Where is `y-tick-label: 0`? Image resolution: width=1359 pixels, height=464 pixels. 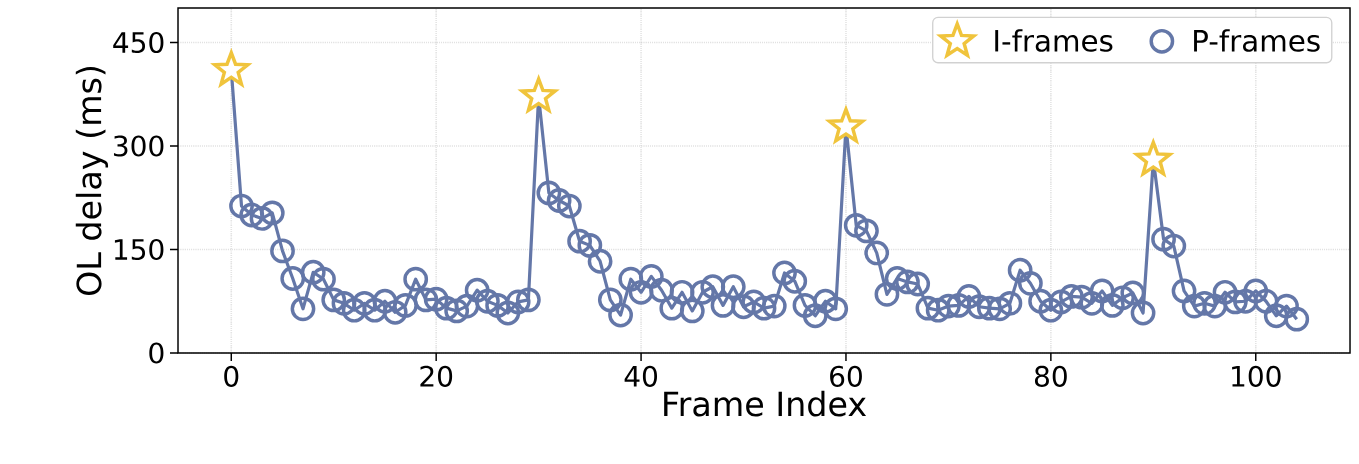
y-tick-label: 0 is located at coordinates (156, 353).